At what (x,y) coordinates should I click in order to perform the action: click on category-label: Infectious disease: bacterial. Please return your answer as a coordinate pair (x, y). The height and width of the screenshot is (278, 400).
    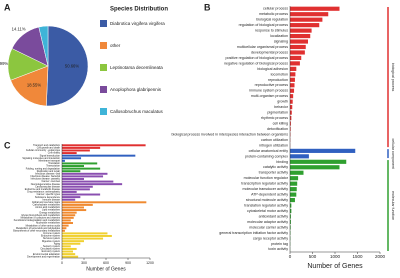
    Looking at the image, I should click on (45, 176).